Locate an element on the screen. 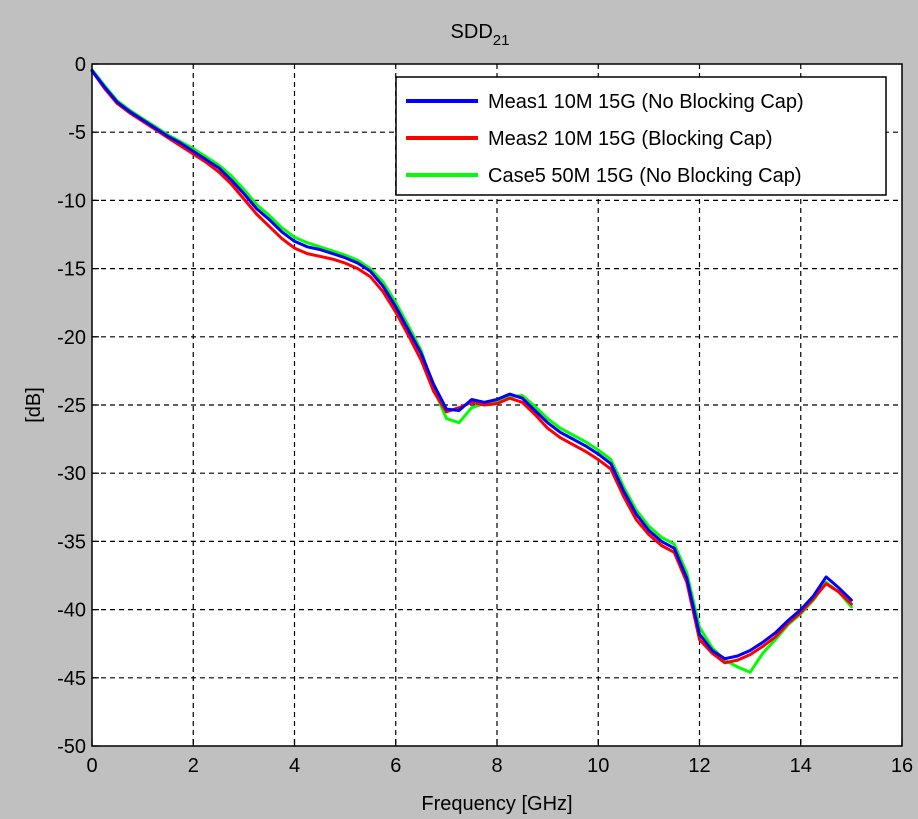 This screenshot has height=819, width=918. y-tick-label: -5 is located at coordinates (77, 133).